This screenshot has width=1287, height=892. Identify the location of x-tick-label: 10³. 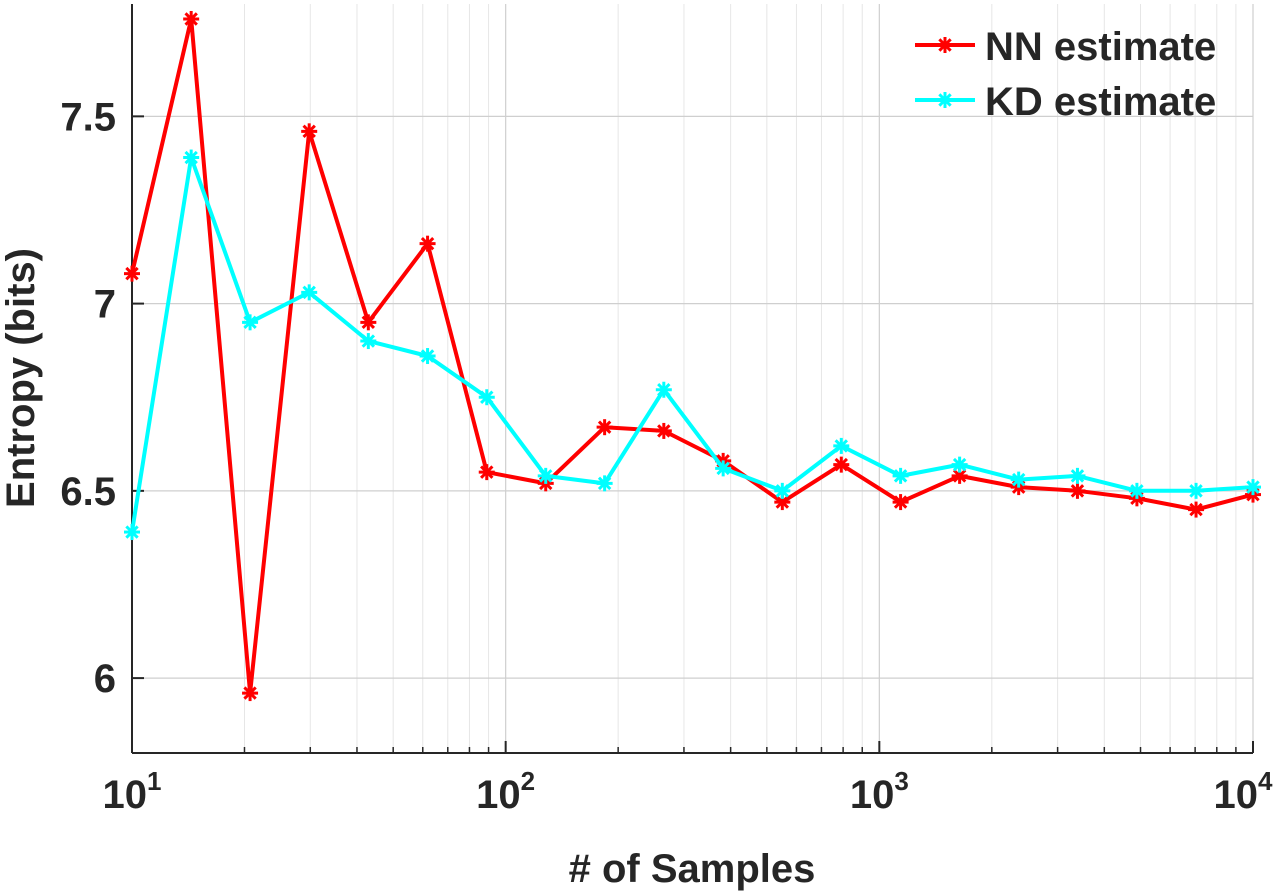
(879, 791).